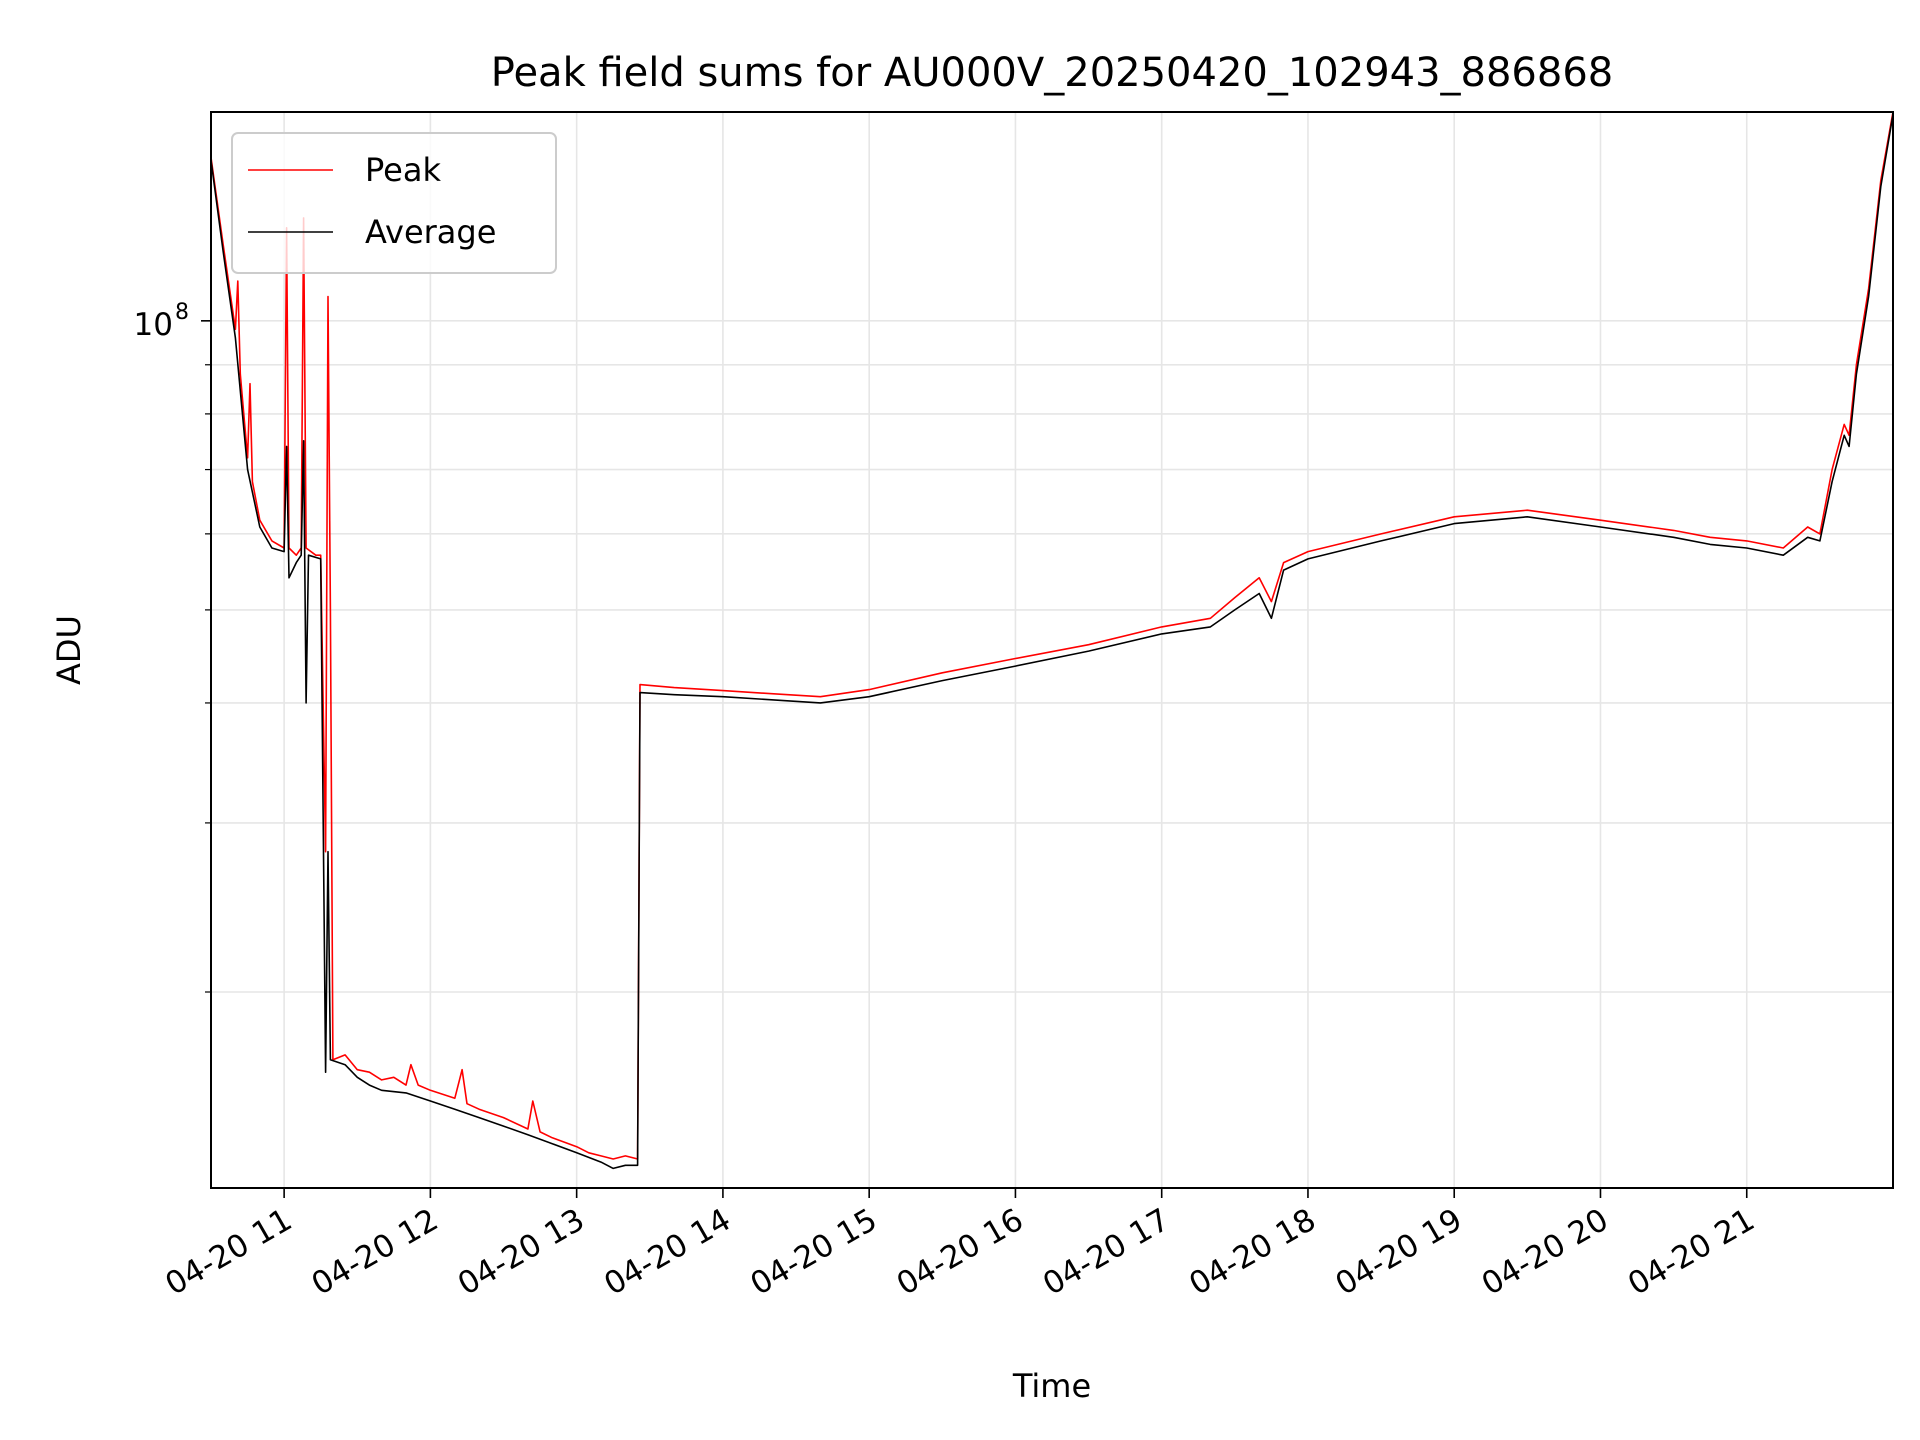 The width and height of the screenshot is (1920, 1440). I want to click on legend-average-label: Average, so click(430, 232).